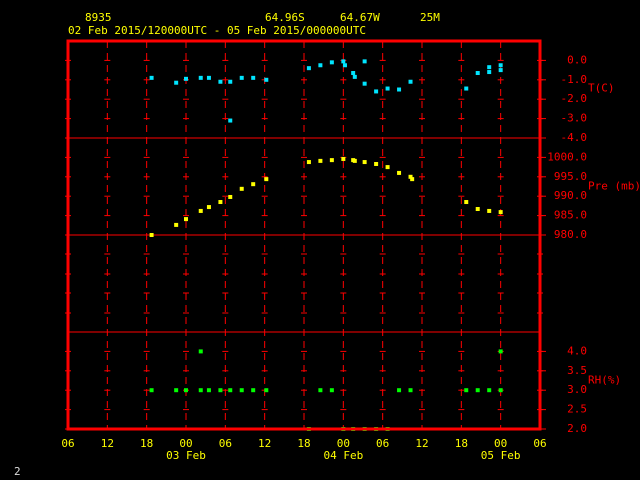  Describe the element at coordinates (570, 234) in the screenshot. I see `y-tick-label: 980.0` at that location.